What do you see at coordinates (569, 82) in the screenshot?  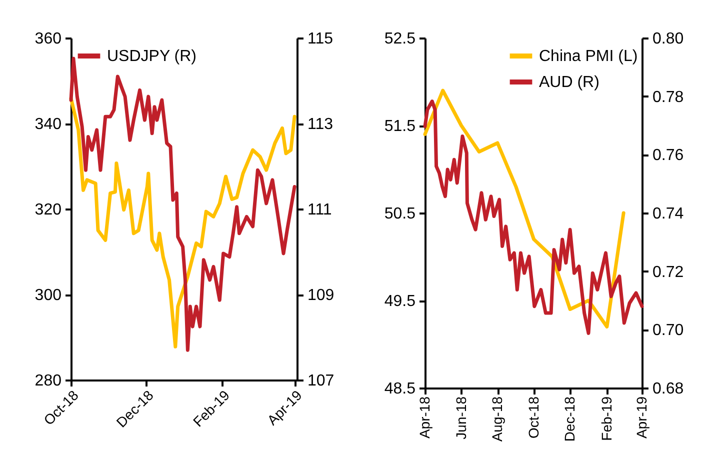 I see `legend-label: AUD (R)` at bounding box center [569, 82].